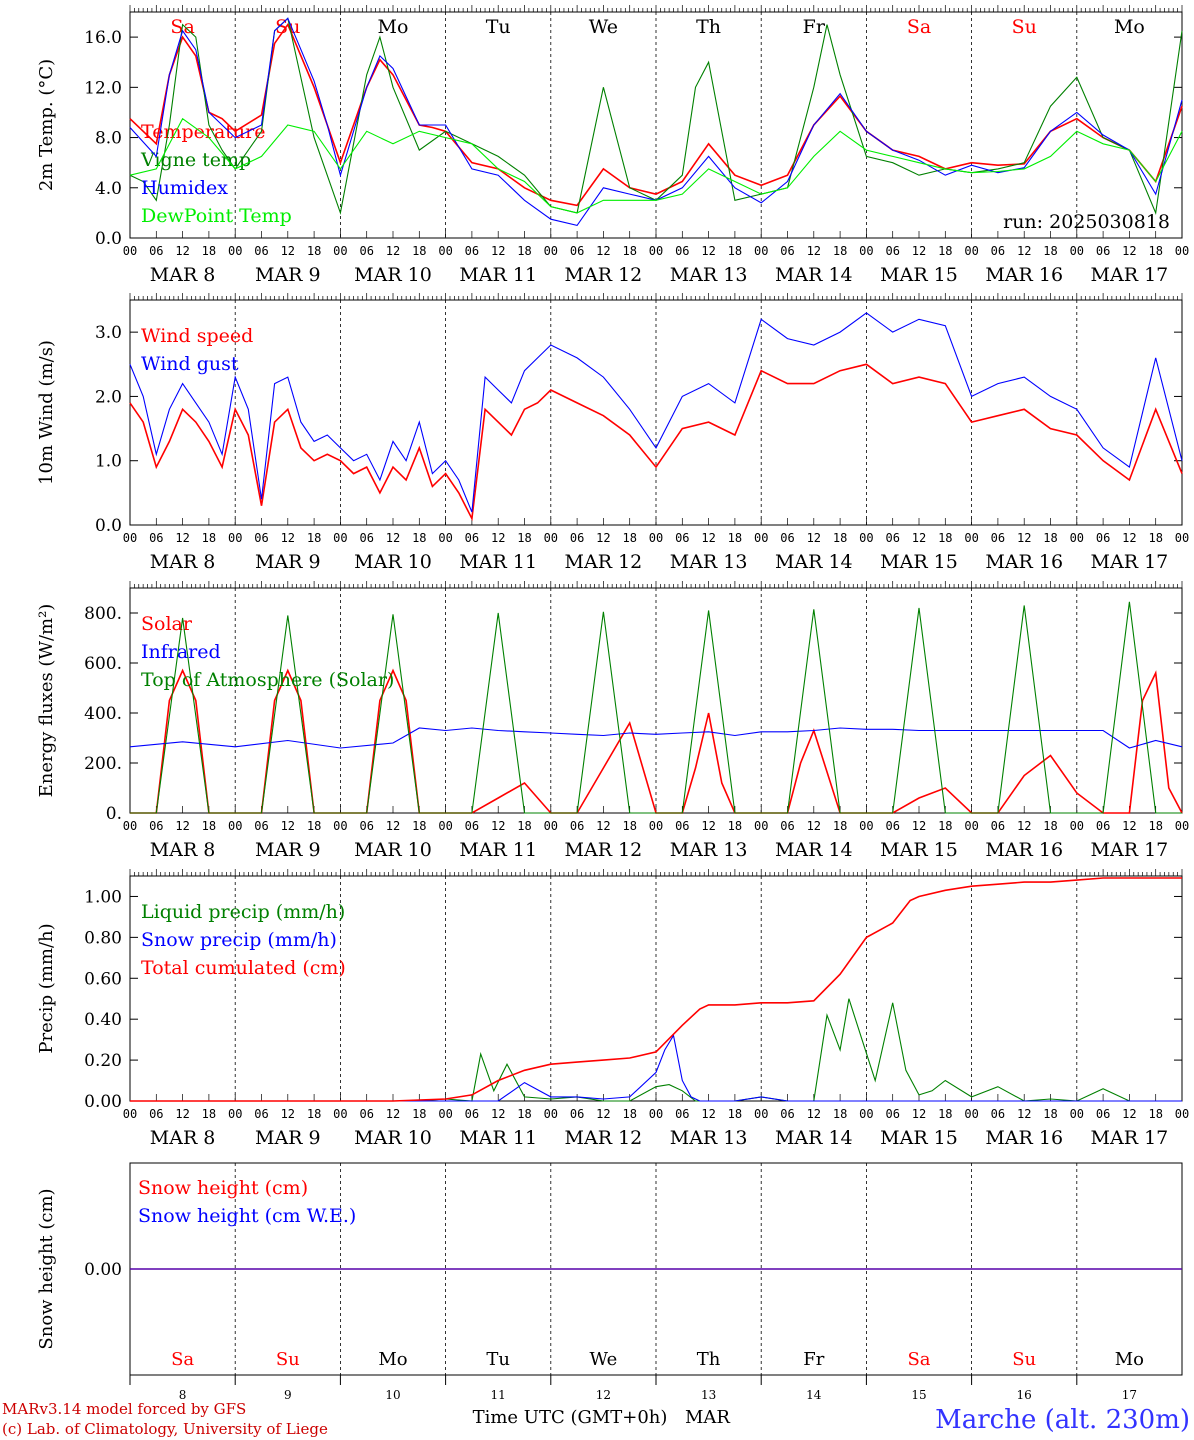  Describe the element at coordinates (709, 1359) in the screenshot. I see `day-name-label: Th` at that location.